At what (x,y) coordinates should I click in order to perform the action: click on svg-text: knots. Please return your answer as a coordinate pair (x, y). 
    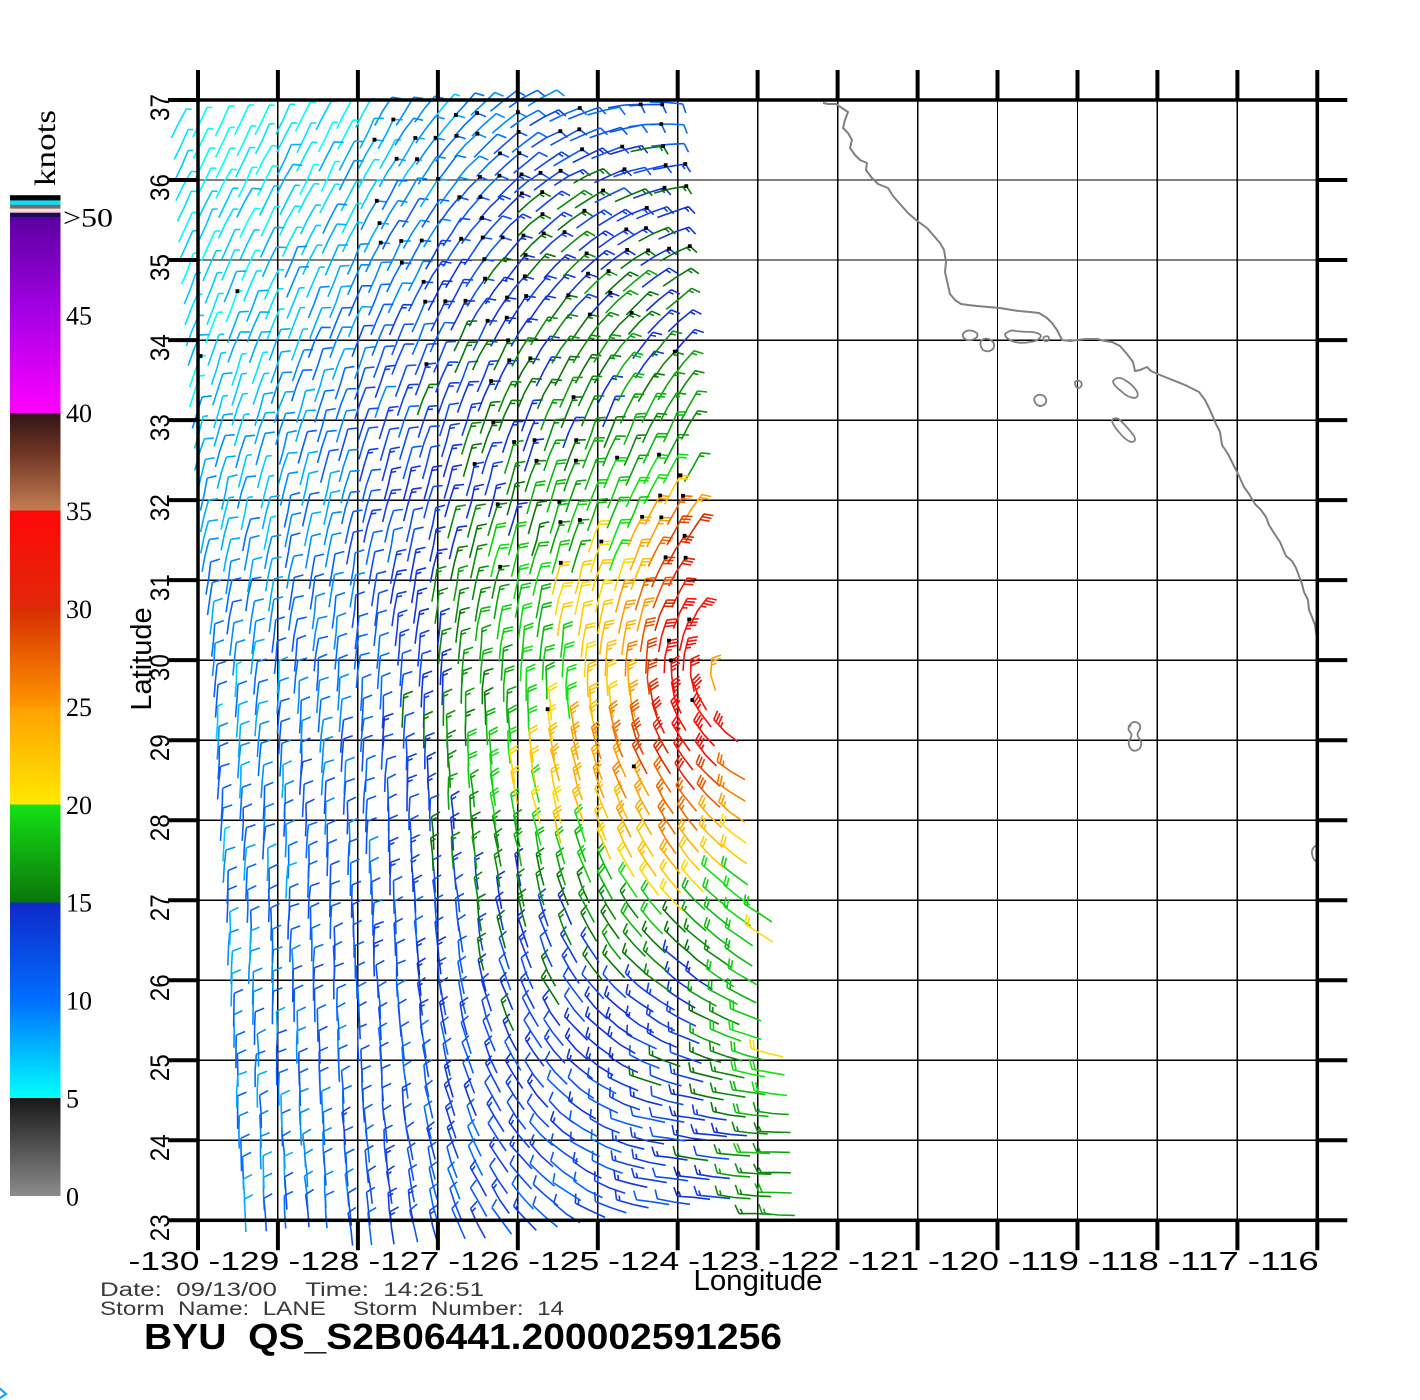
    Looking at the image, I should click on (45, 148).